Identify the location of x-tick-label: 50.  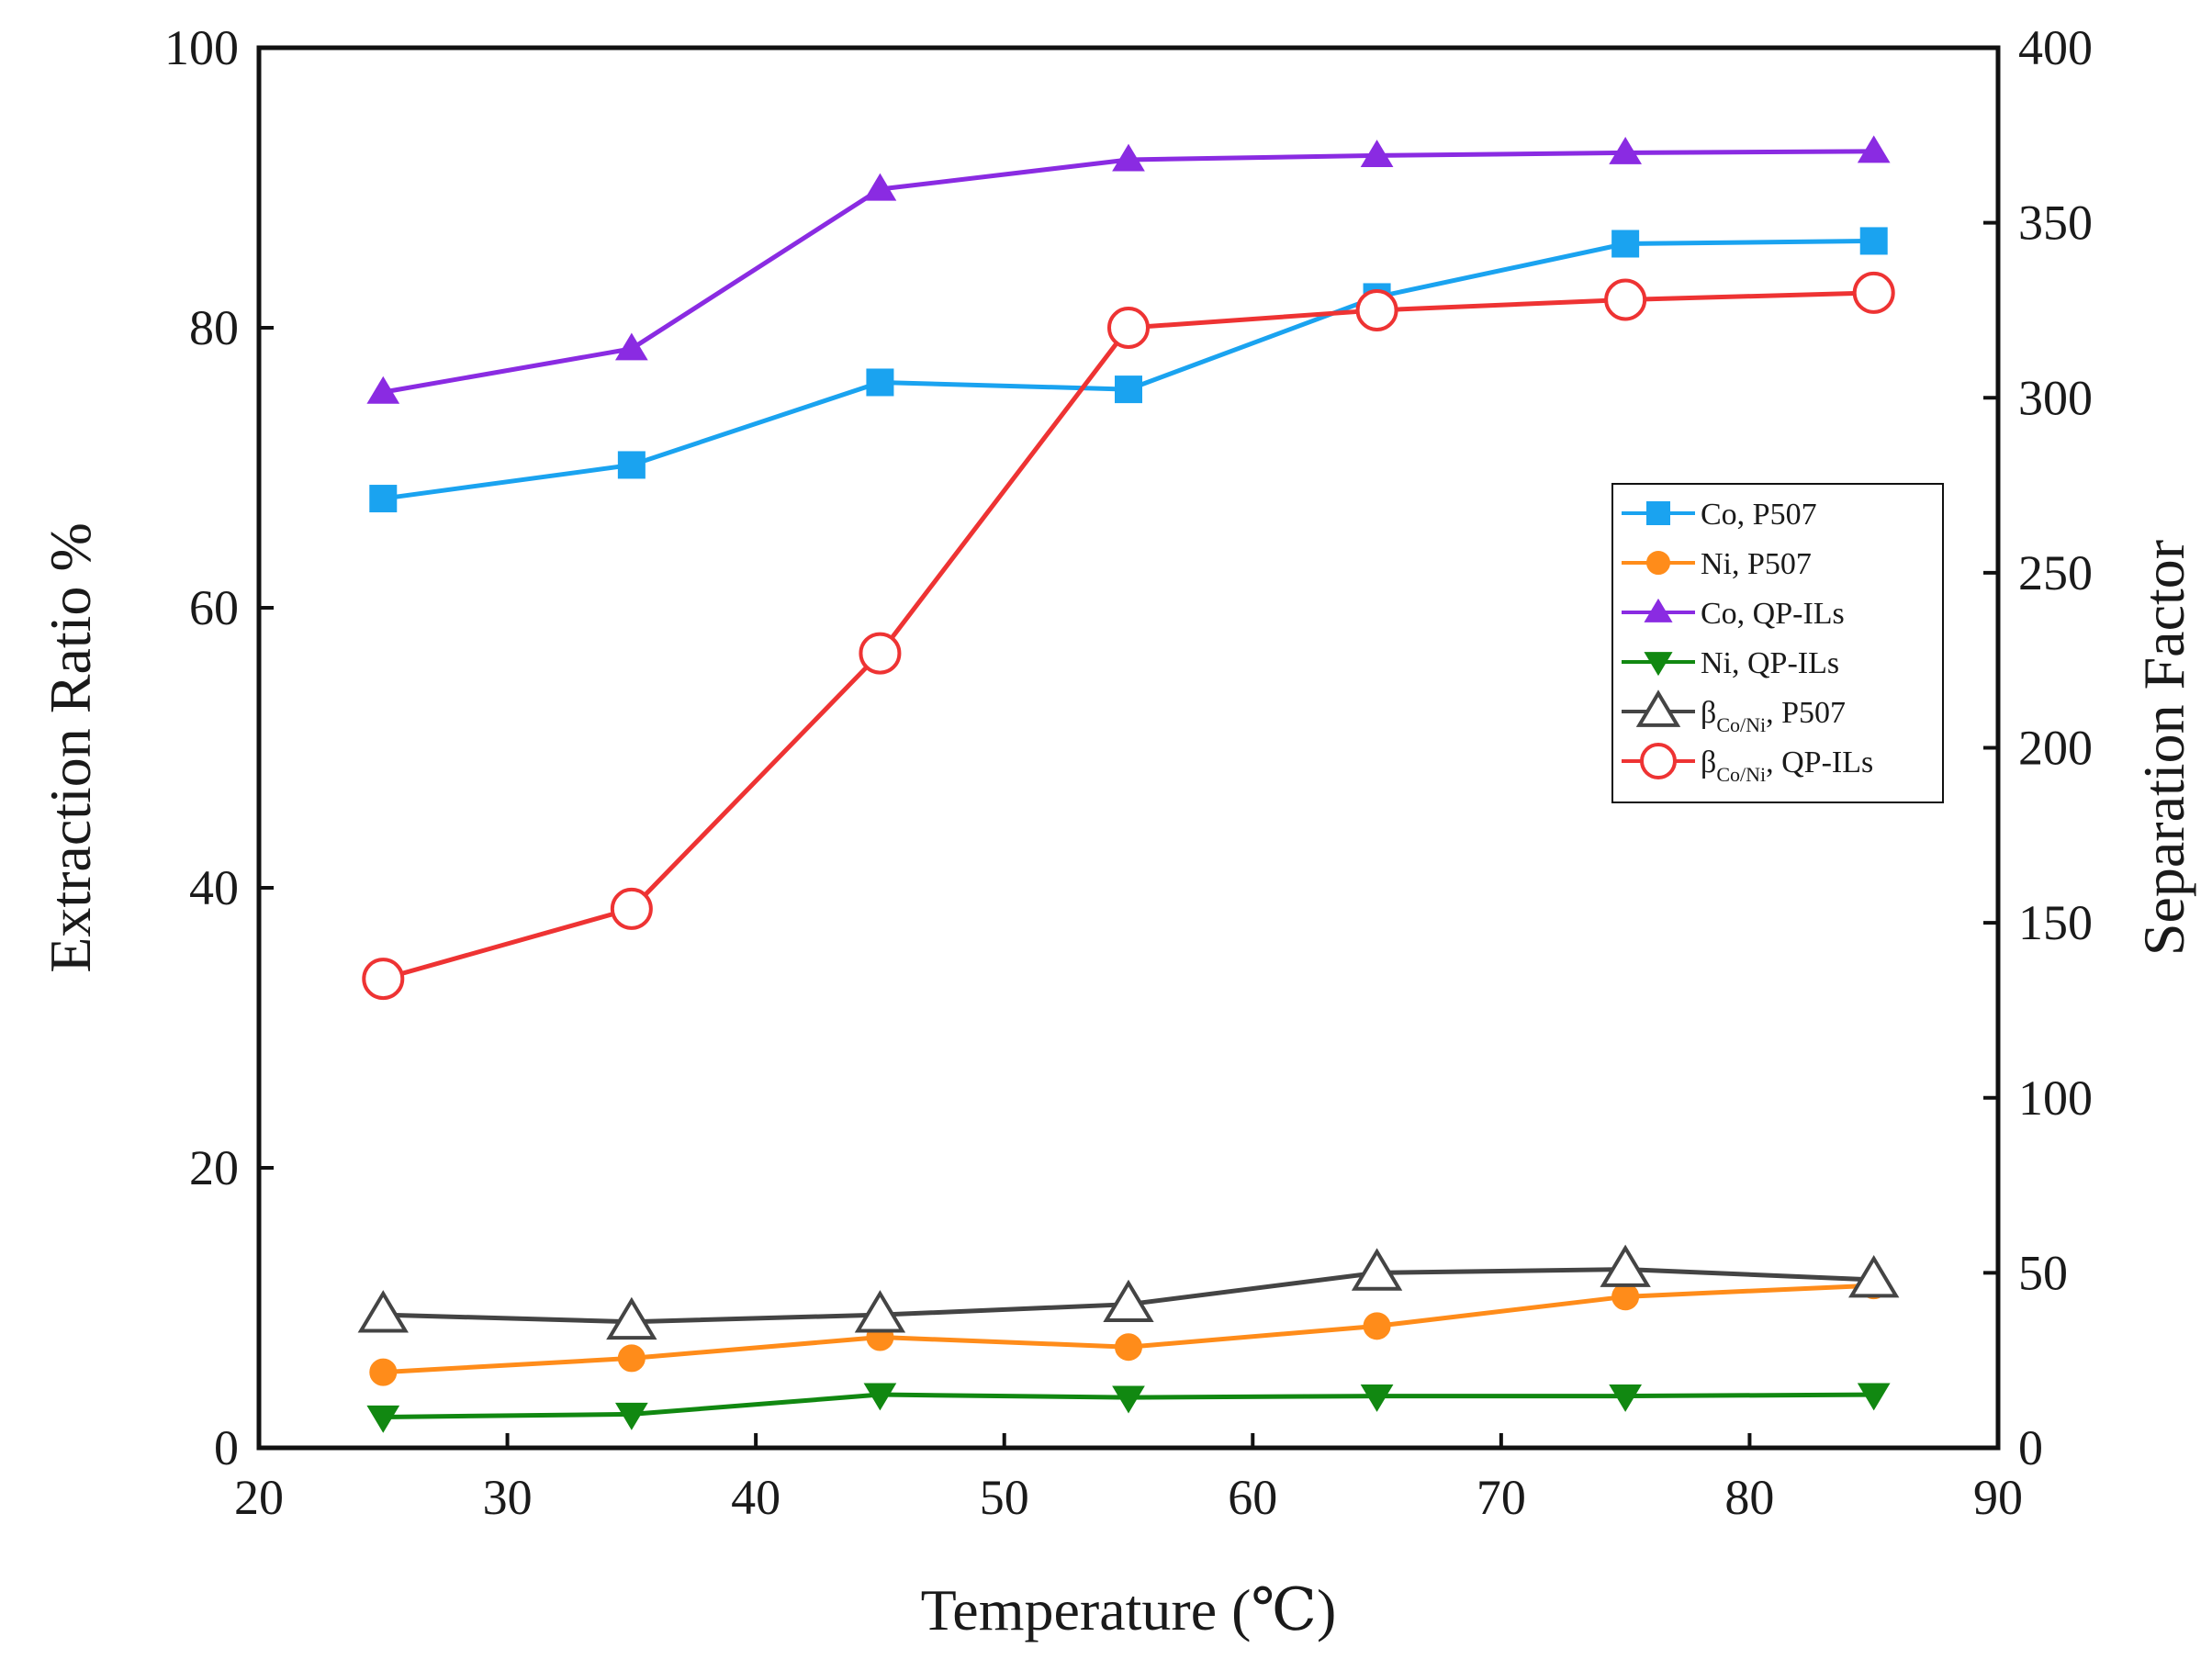
(1004, 1497).